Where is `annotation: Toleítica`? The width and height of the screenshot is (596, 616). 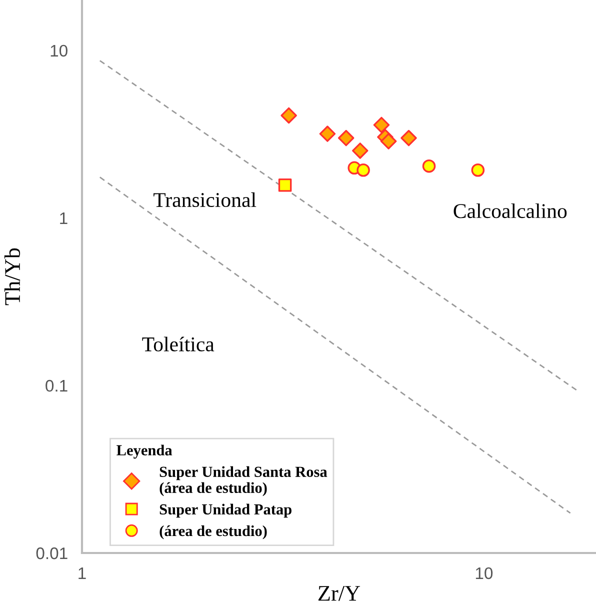 annotation: Toleítica is located at coordinates (178, 344).